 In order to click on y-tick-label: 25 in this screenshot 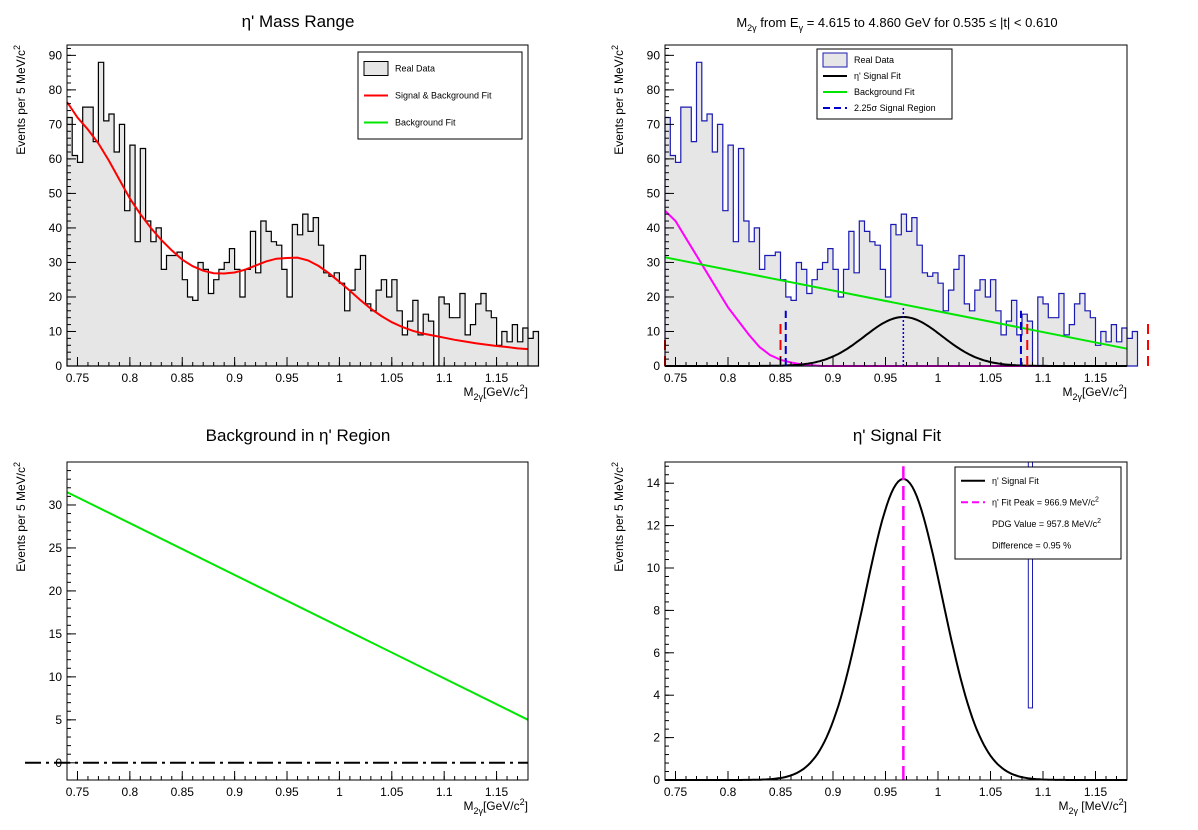, I will do `click(56, 548)`.